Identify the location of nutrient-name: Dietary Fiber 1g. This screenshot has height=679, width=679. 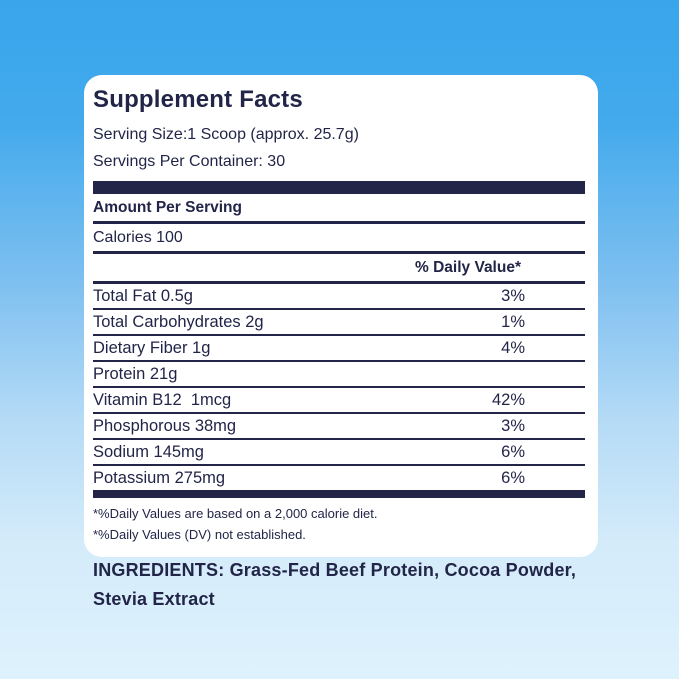
(152, 347).